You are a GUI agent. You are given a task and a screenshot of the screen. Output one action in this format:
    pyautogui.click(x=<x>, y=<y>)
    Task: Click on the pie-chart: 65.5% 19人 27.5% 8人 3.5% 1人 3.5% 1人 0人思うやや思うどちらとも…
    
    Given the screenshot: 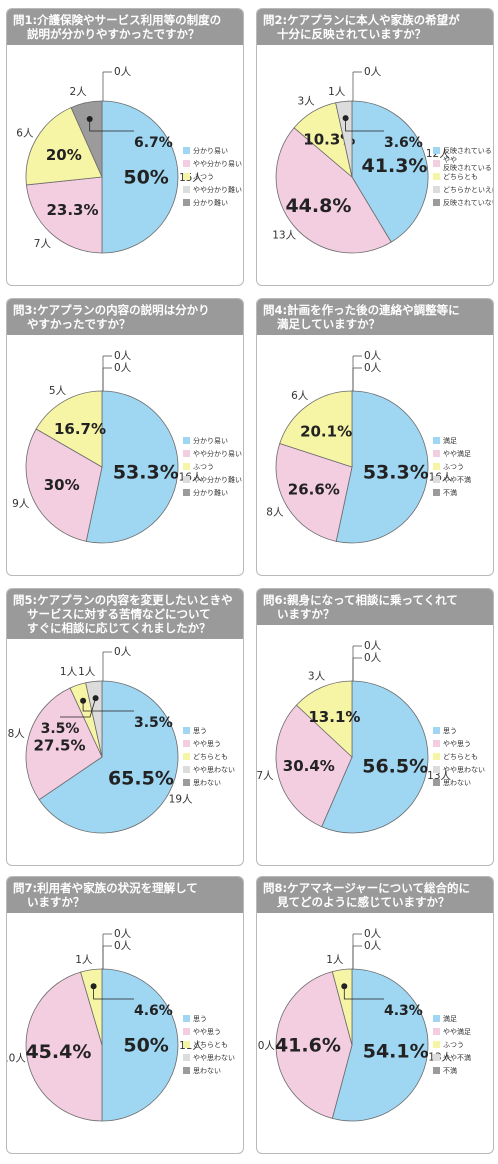 What is the action you would take?
    pyautogui.click(x=121, y=740)
    